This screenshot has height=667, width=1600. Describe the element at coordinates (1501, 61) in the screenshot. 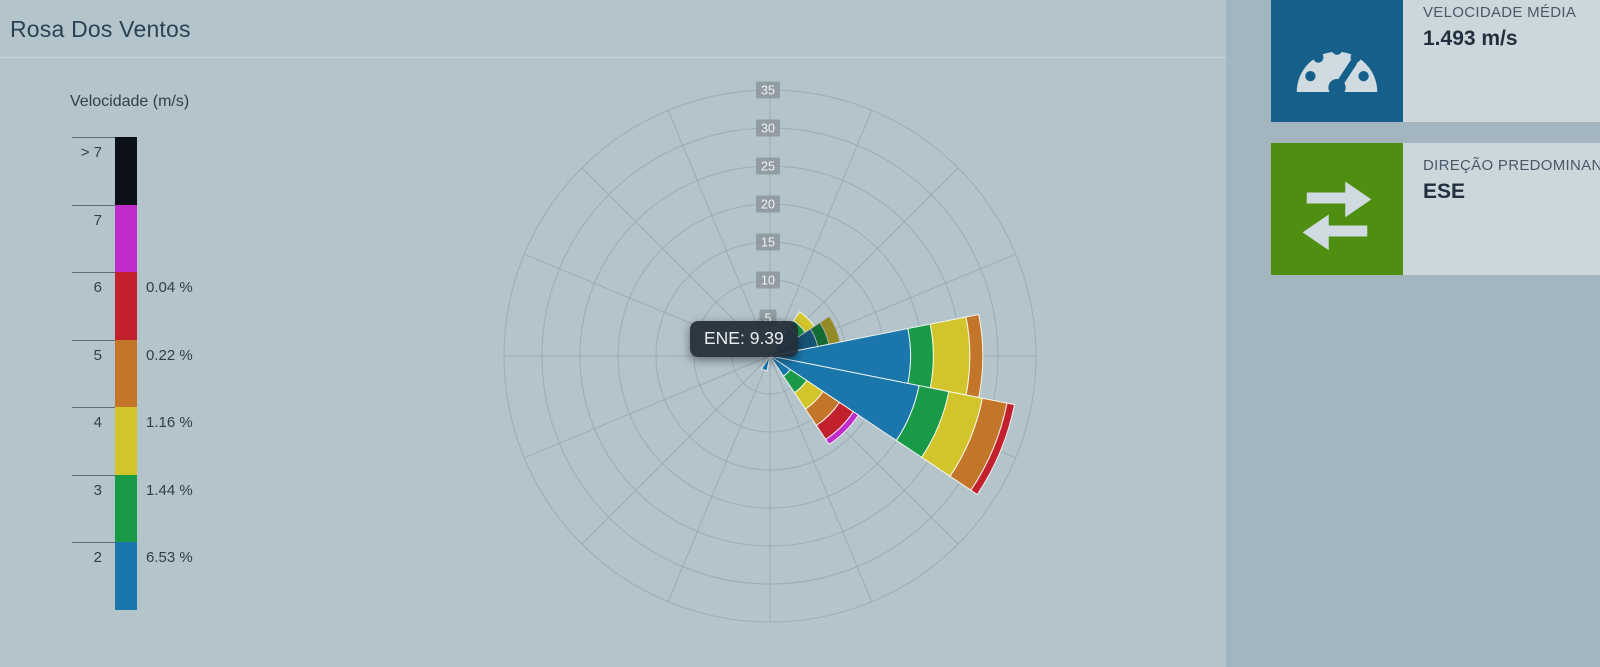

I see `stat-card-body: VELOCIDADE MÉDIA 1.493 m/s` at that location.